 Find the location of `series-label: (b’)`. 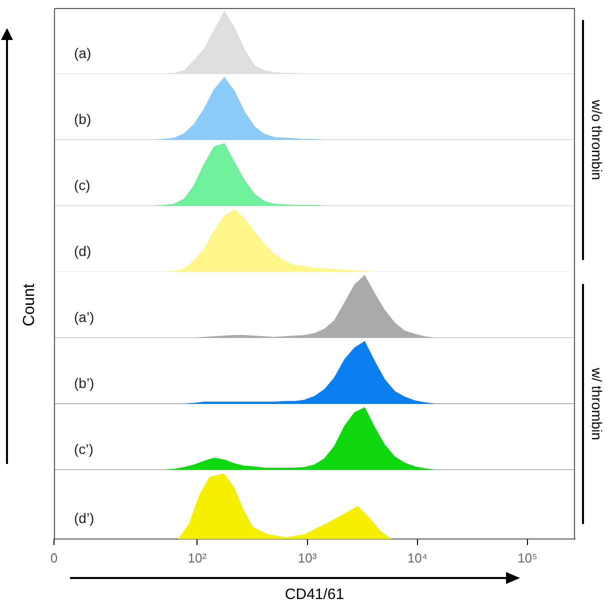

series-label: (b’) is located at coordinates (84, 383).